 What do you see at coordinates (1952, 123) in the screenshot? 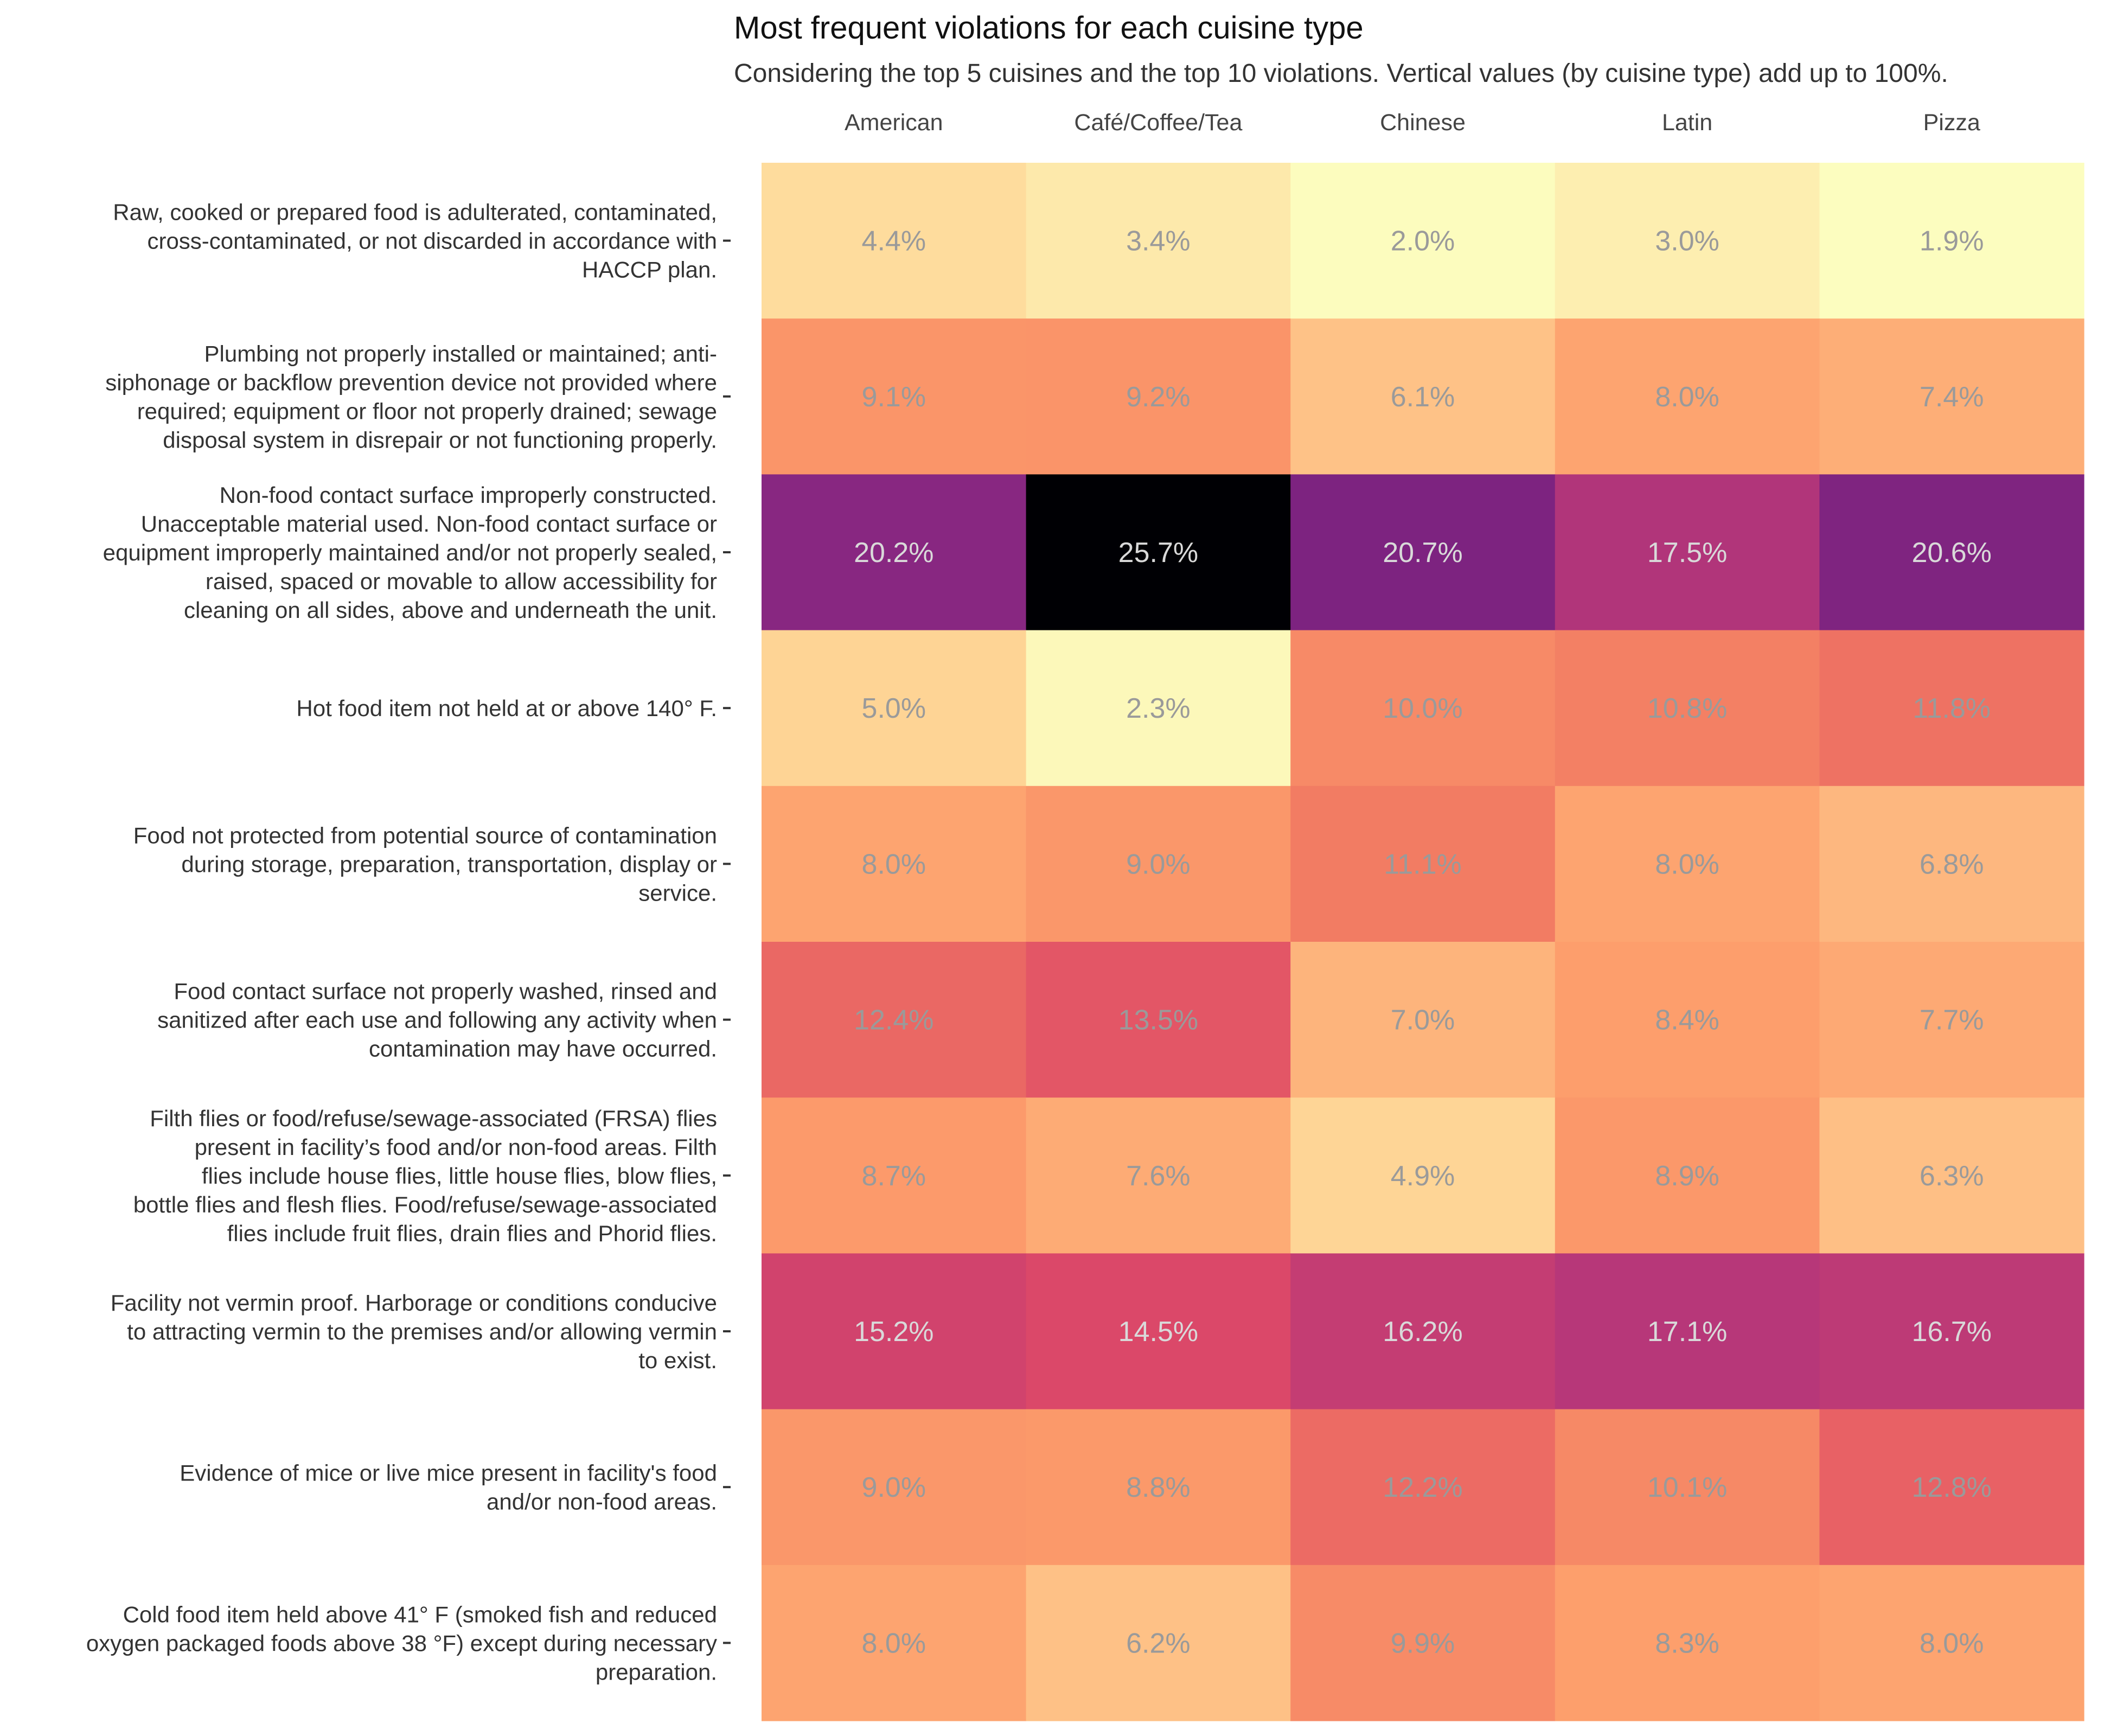
I see `column-label: Pizza` at bounding box center [1952, 123].